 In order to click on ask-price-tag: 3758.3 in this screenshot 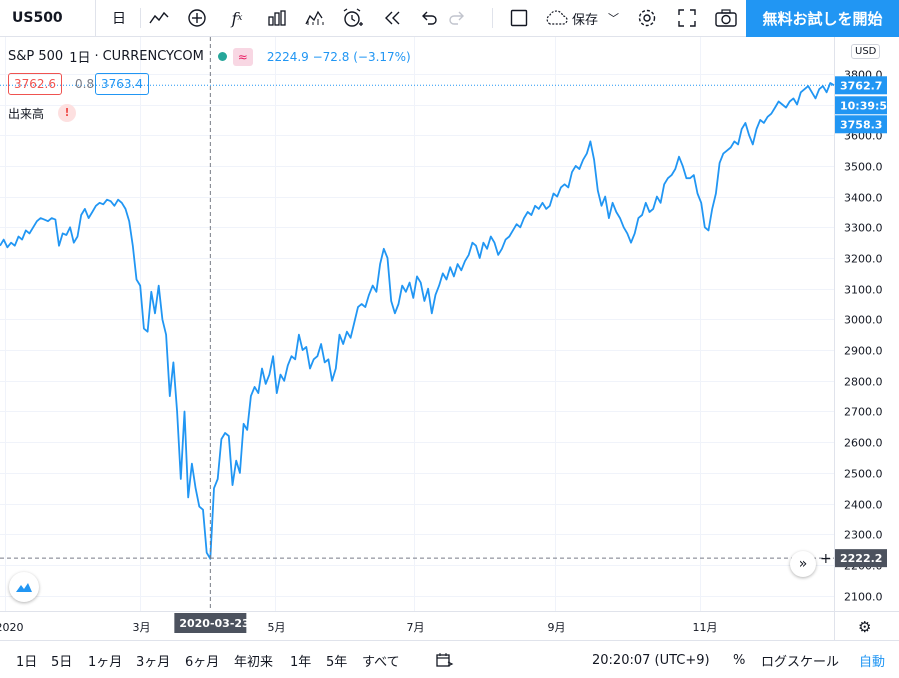, I will do `click(861, 124)`.